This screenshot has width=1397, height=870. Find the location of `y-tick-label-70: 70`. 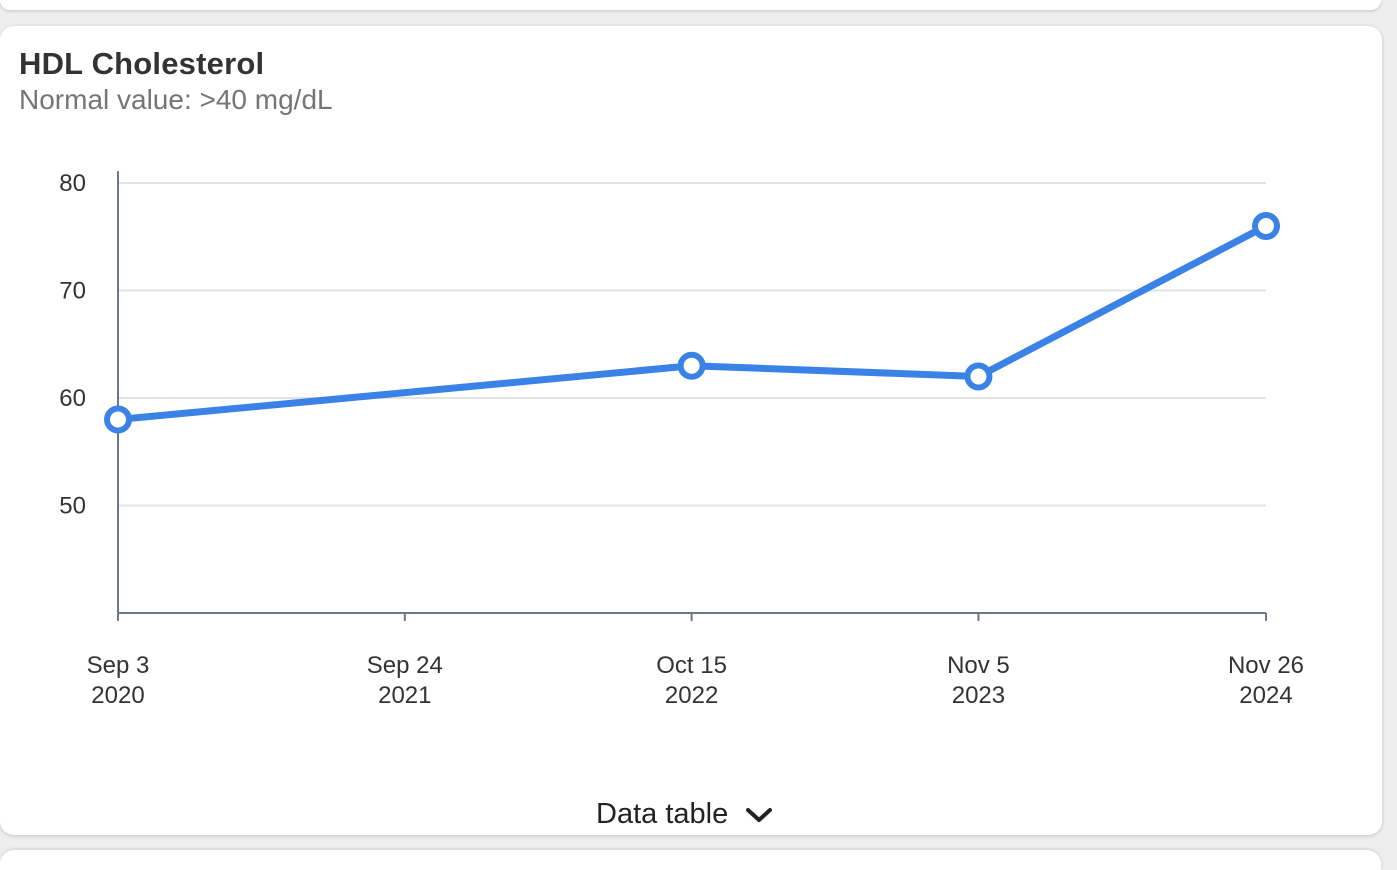

y-tick-label-70: 70 is located at coordinates (72, 291).